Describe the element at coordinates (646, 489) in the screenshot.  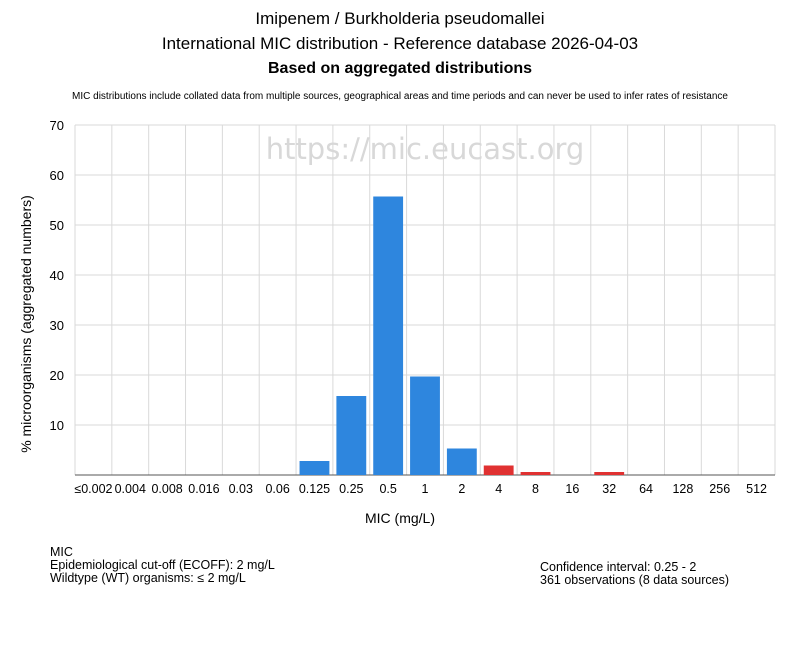
I see `x-tick-label: 64` at that location.